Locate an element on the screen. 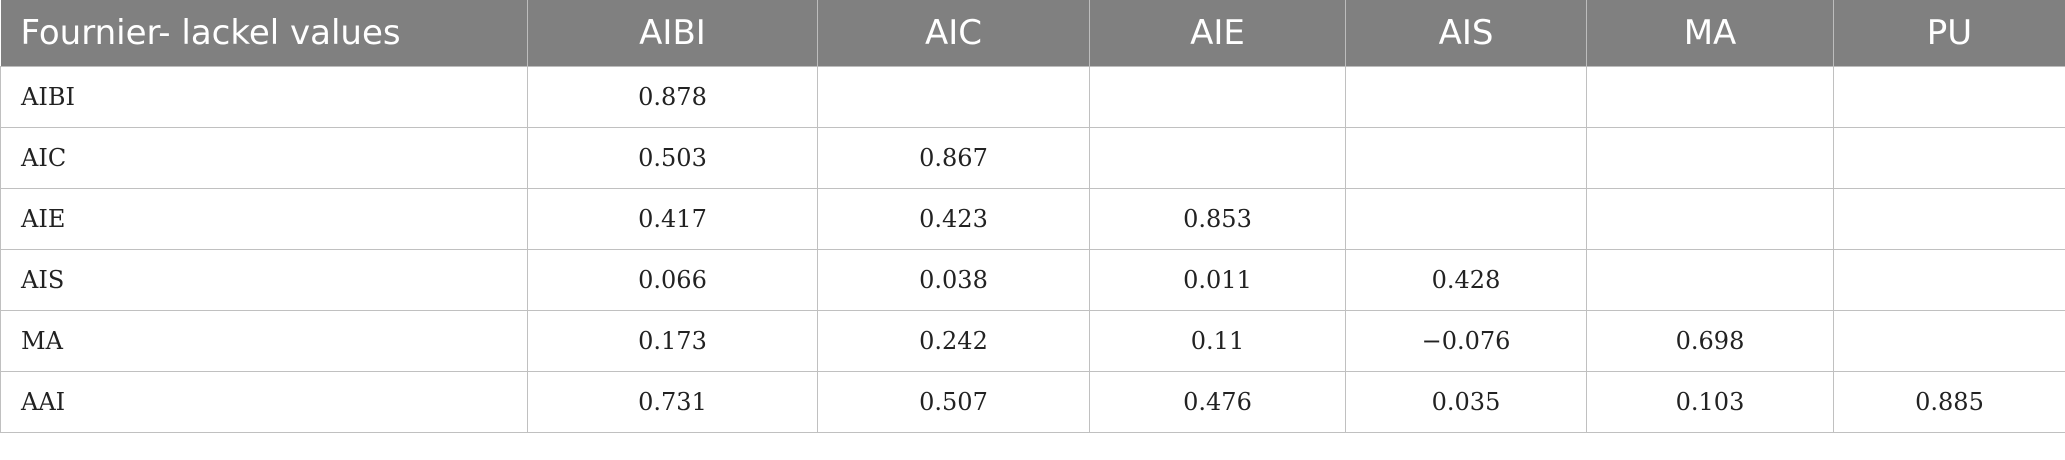  table-cell: 0.173 is located at coordinates (672, 341).